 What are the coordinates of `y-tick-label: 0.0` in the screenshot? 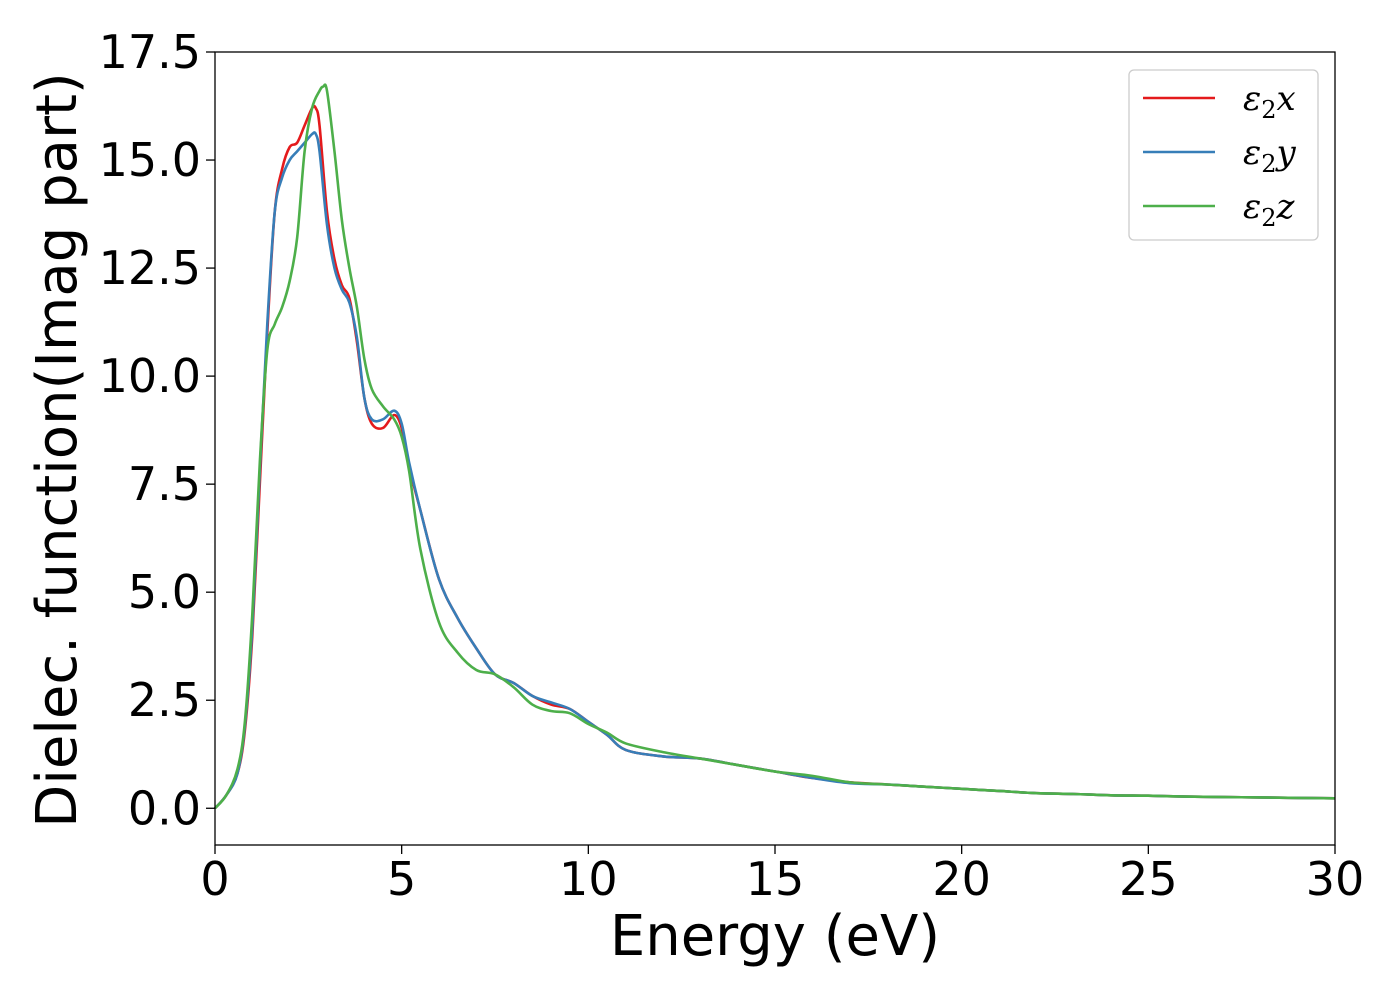 It's located at (164, 808).